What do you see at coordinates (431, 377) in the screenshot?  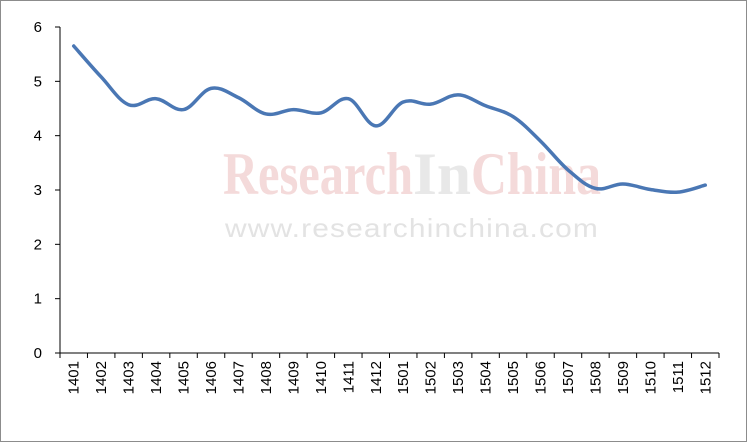 I see `x-tick-label: 1502` at bounding box center [431, 377].